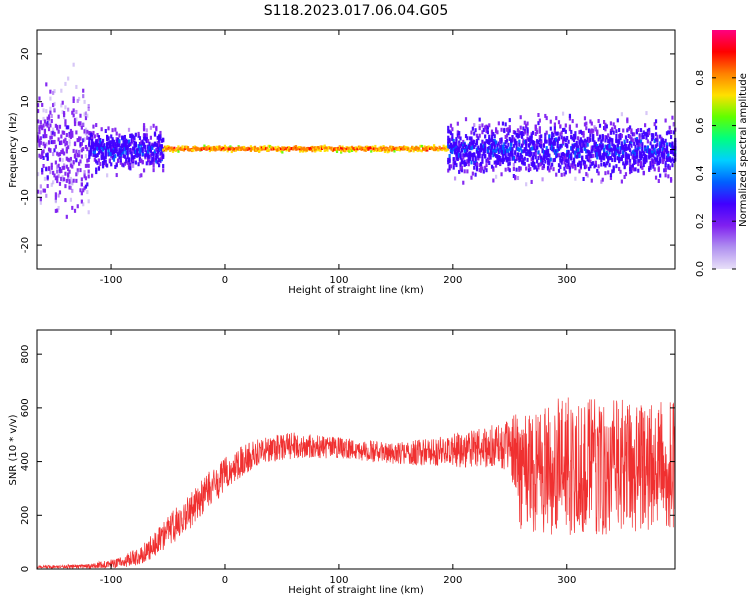  What do you see at coordinates (338, 580) in the screenshot?
I see `x-tick-label: 100` at bounding box center [338, 580].